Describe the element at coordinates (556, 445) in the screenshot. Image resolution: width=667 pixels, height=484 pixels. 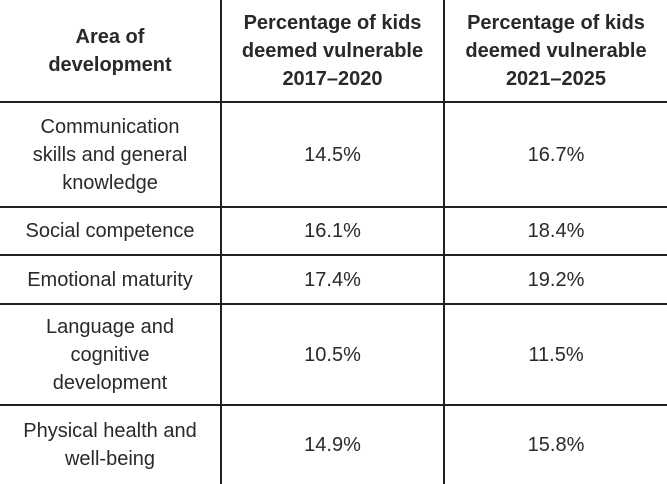
I see `value-cell: 15.8%` at that location.